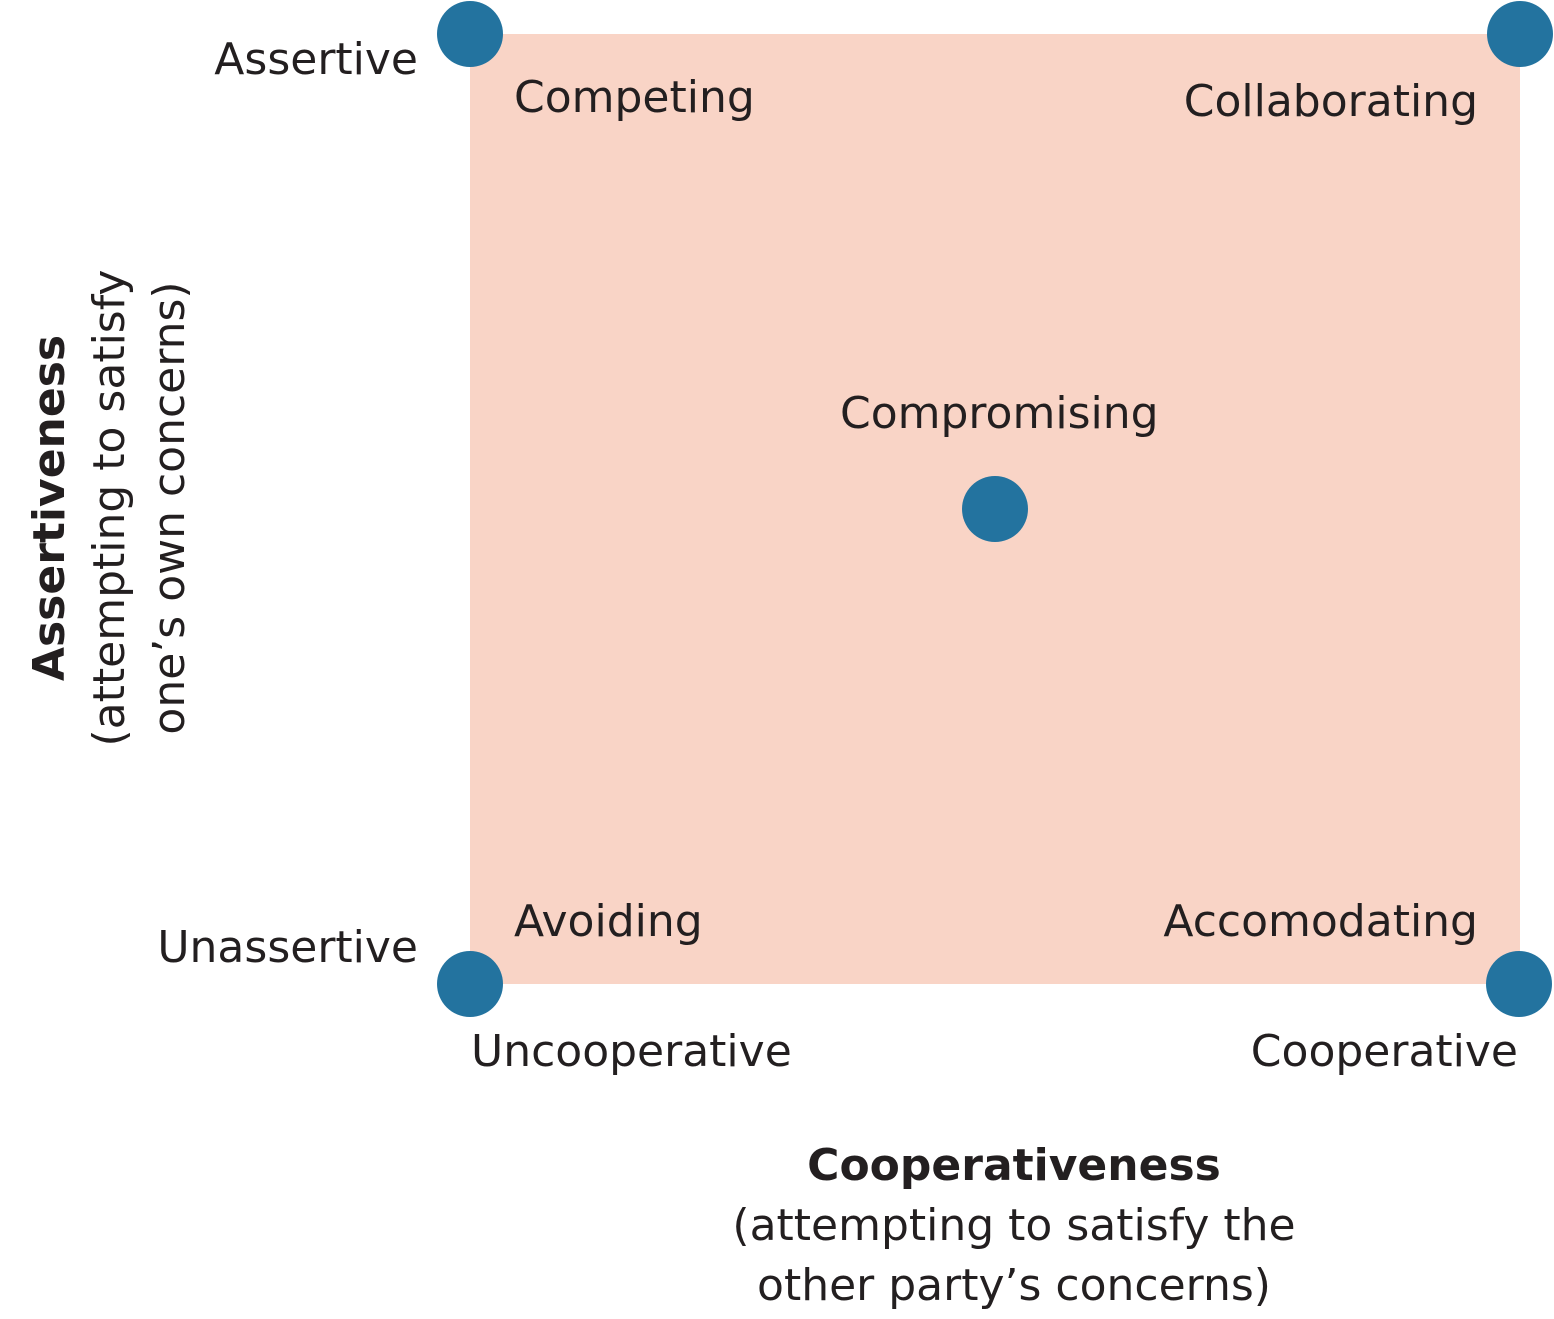  Describe the element at coordinates (1014, 1285) in the screenshot. I see `x-axis-subtitle-line2: other party’s concerns)` at that location.